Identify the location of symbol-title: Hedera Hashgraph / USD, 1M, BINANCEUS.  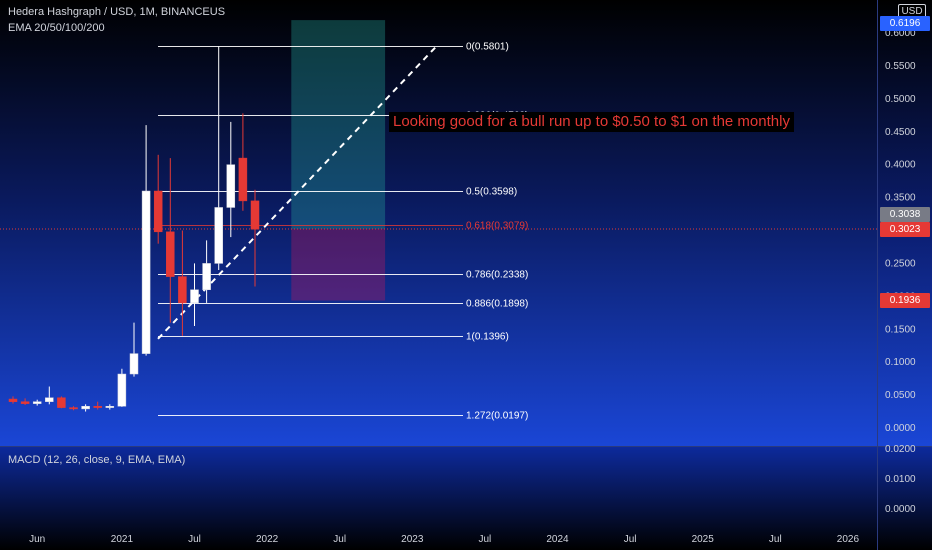
(117, 12).